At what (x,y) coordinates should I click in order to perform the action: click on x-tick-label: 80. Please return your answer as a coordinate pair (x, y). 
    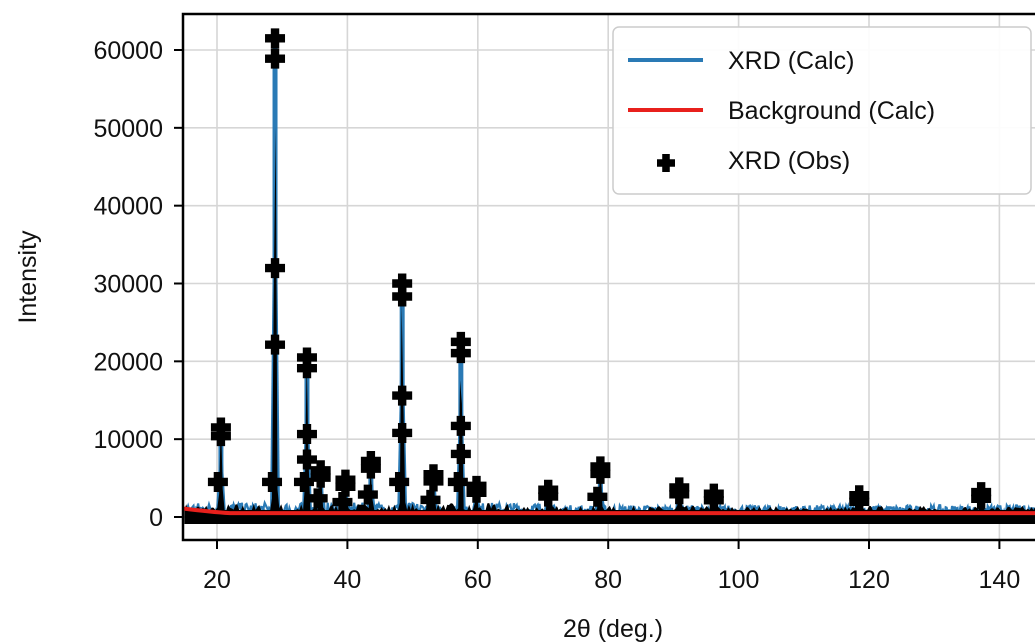
    Looking at the image, I should click on (608, 580).